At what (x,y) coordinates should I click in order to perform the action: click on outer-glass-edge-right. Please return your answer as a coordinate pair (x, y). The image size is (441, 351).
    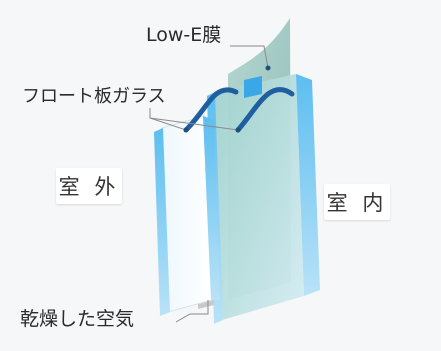
    Looking at the image, I should click on (211, 208).